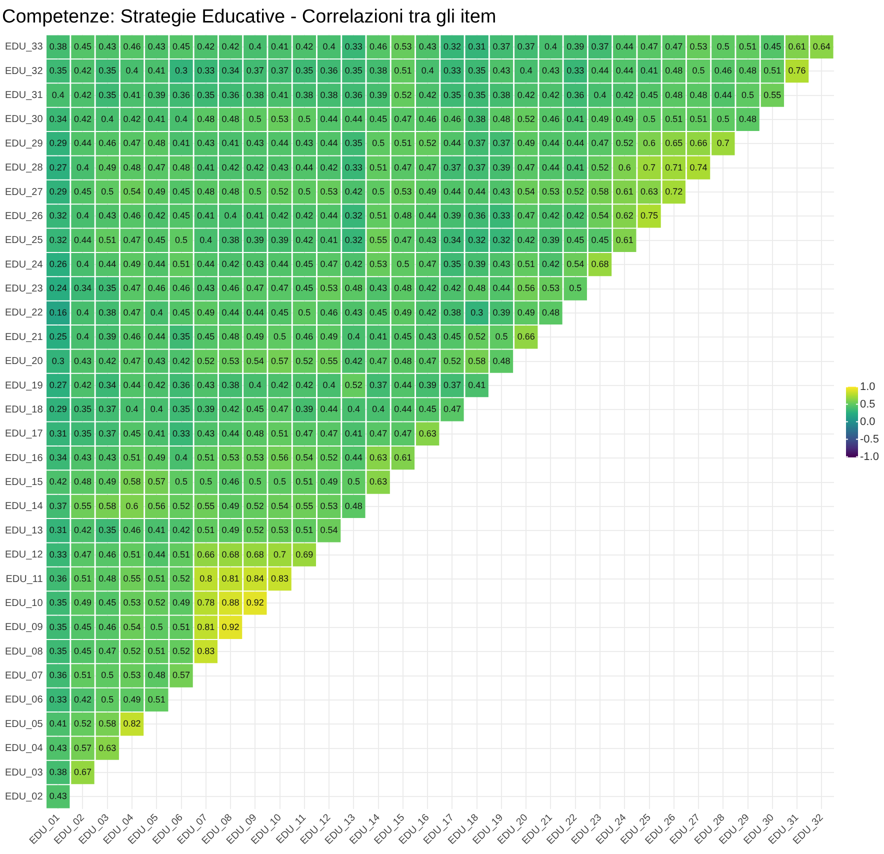  I want to click on data-label: 0.65, so click(674, 143).